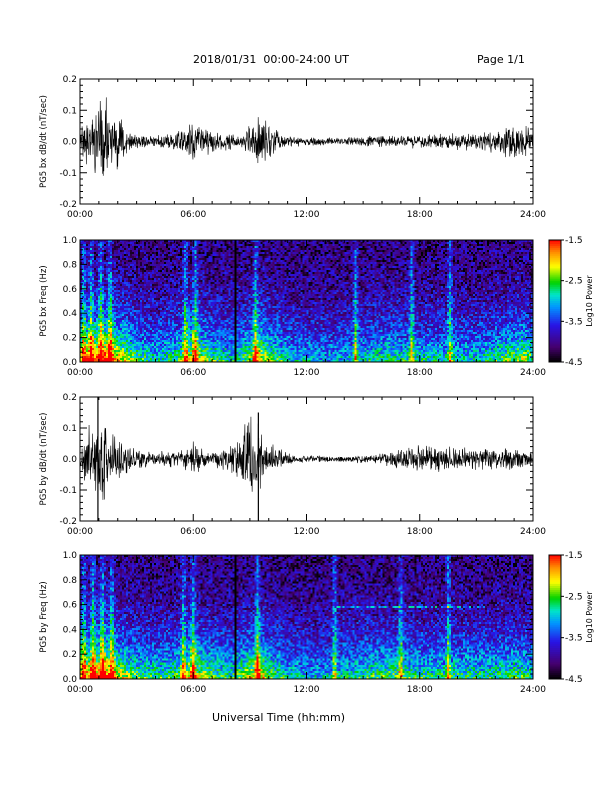 This screenshot has height=792, width=612. I want to click on y-tick-label: 0.8, so click(70, 581).